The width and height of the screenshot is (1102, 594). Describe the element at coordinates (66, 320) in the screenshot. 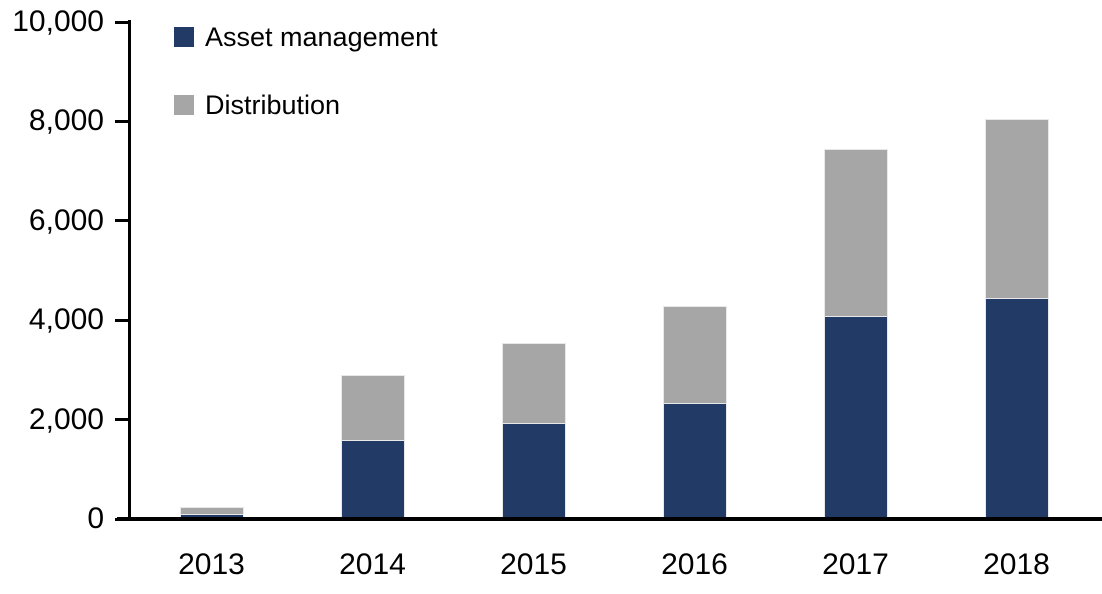

I see `y-tick-label: 4,000` at that location.